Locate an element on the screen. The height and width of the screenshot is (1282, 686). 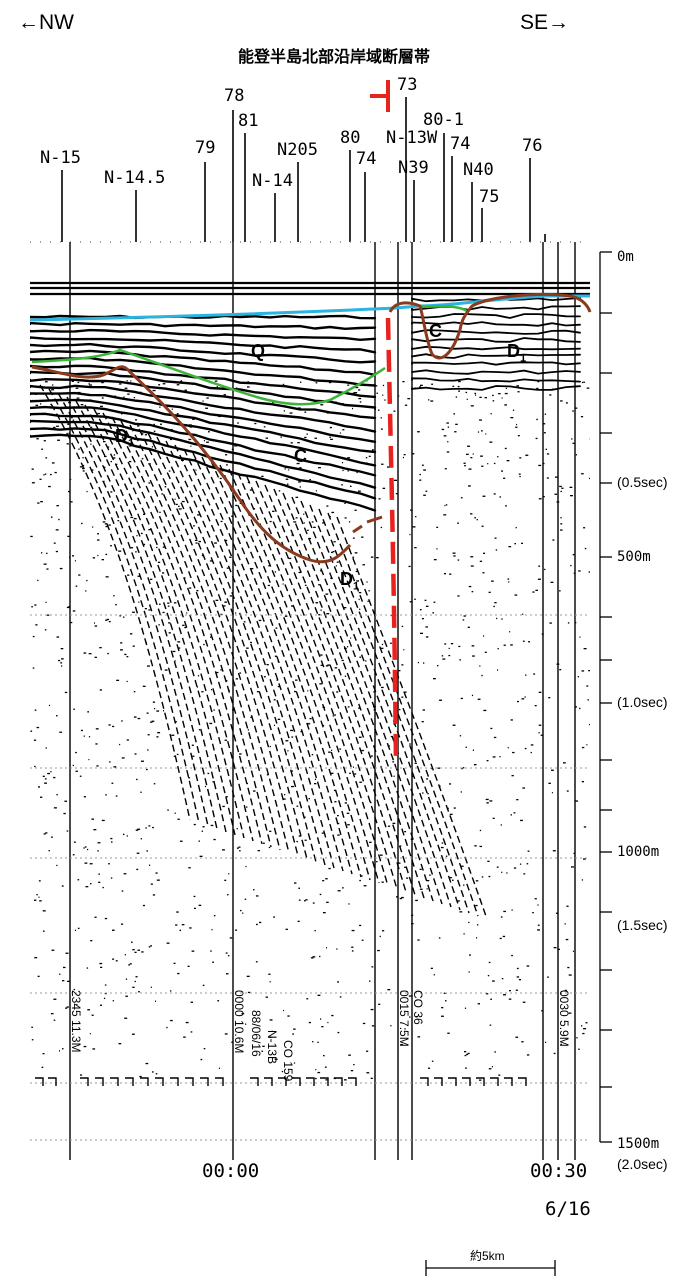
unit-label-c-upper: C is located at coordinates (435, 331).